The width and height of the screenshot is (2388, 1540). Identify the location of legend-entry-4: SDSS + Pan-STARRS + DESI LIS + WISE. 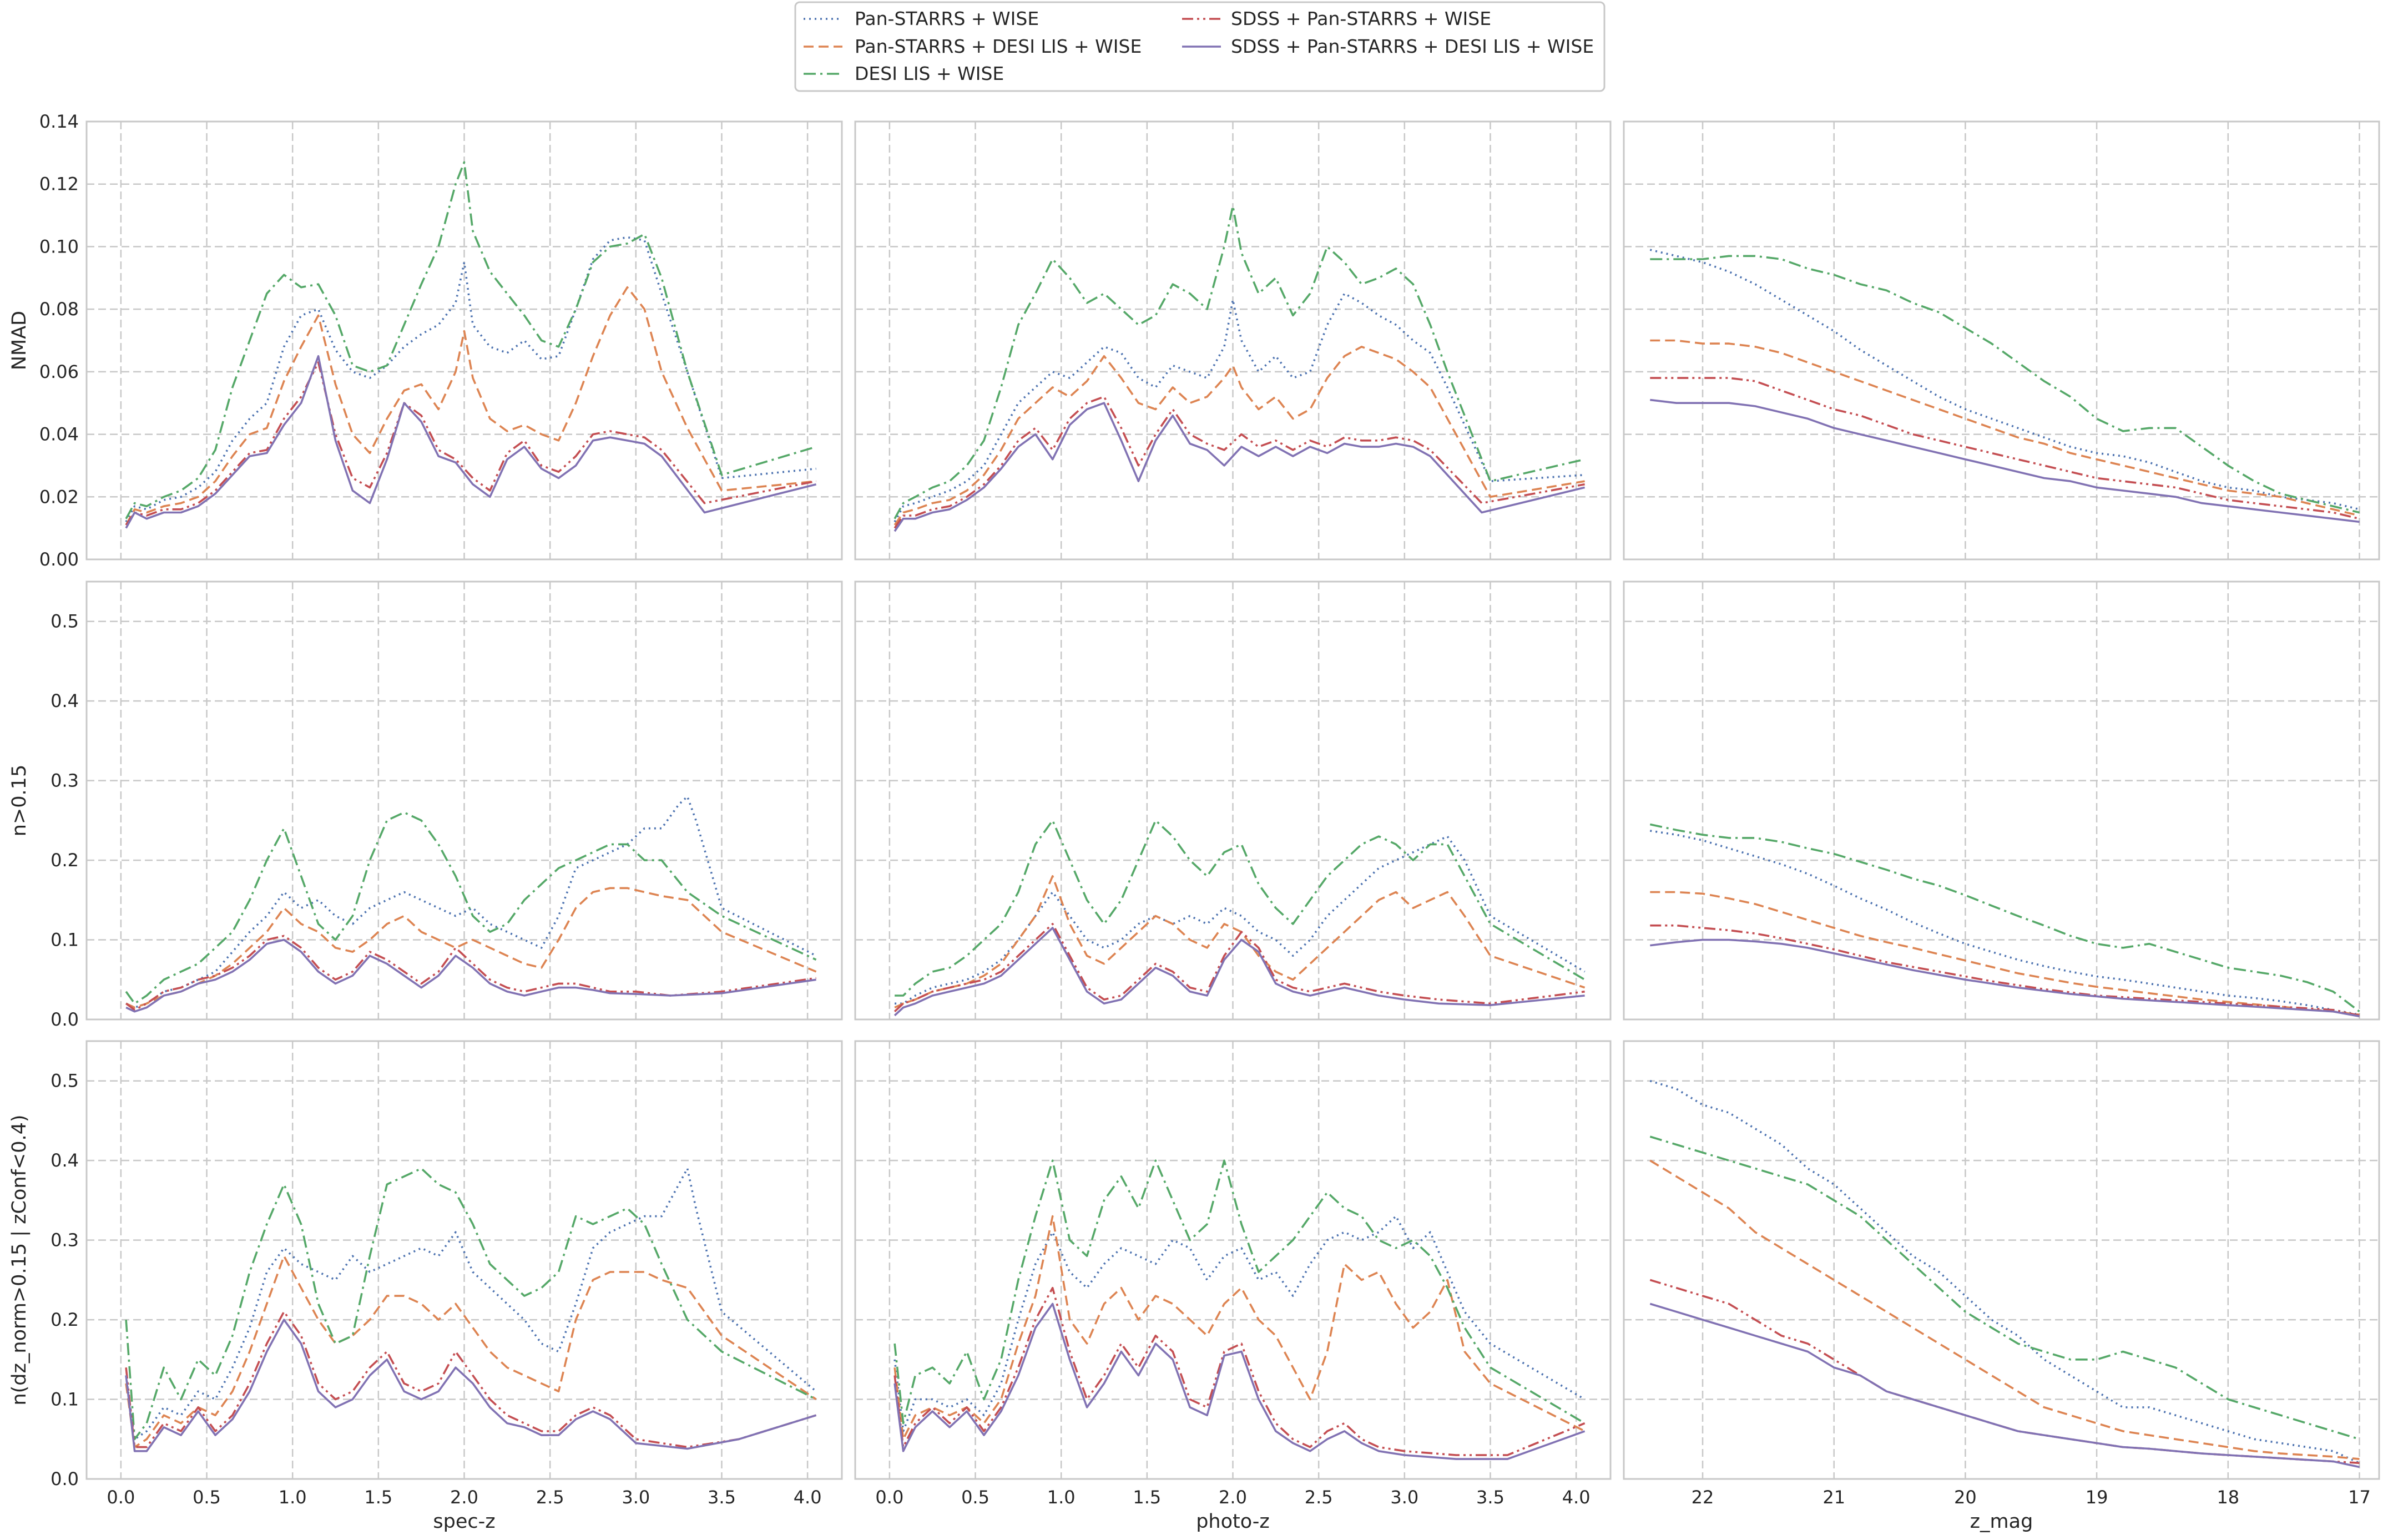
(1388, 46).